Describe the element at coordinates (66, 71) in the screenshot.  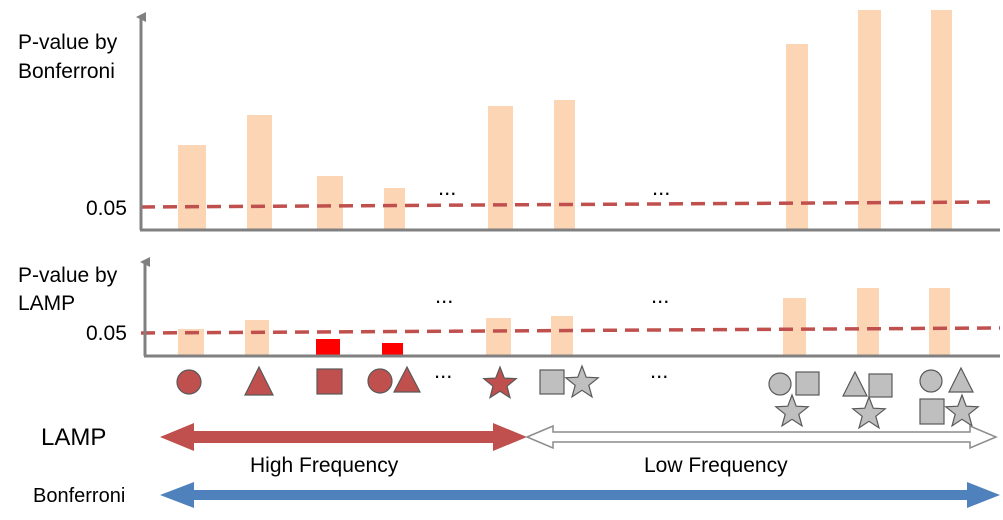
I see `bonferroni-ylabel-line2: Bonferroni` at that location.